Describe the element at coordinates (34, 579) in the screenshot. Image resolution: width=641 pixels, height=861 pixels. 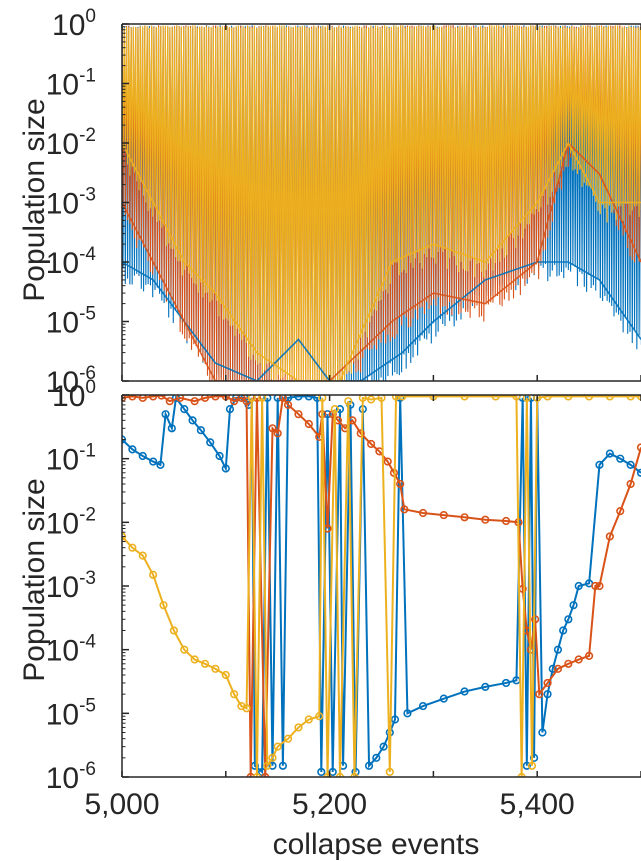
I see `bottom-ylabel: Population size` at that location.